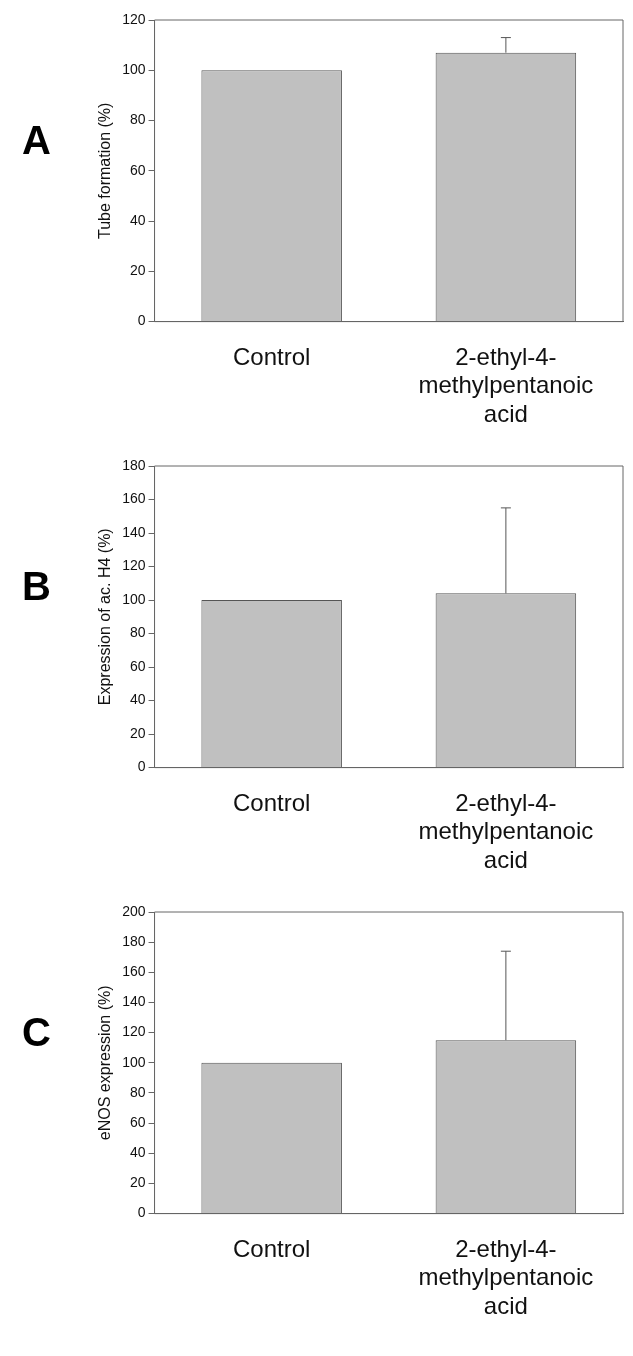 This screenshot has width=633, height=1356. I want to click on y-axis-title: Expression of ac. H4 (%), so click(105, 617).